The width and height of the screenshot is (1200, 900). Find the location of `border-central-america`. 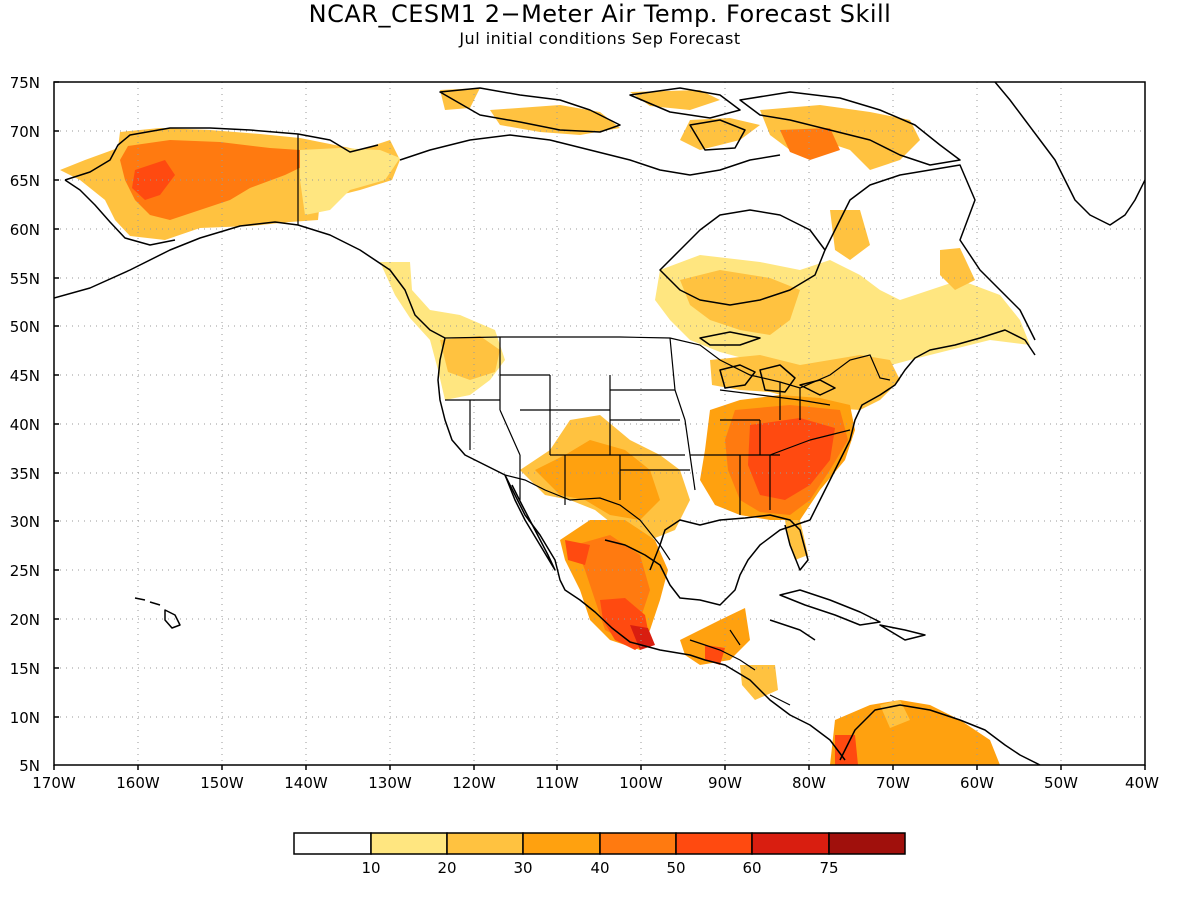

border-central-america is located at coordinates (740, 667).